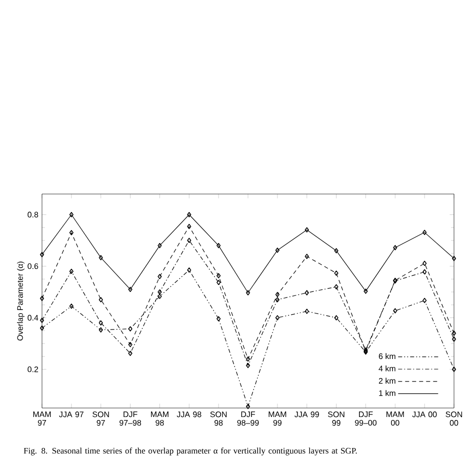  I want to click on x-tick-label: DJF 98–99, so click(248, 419).